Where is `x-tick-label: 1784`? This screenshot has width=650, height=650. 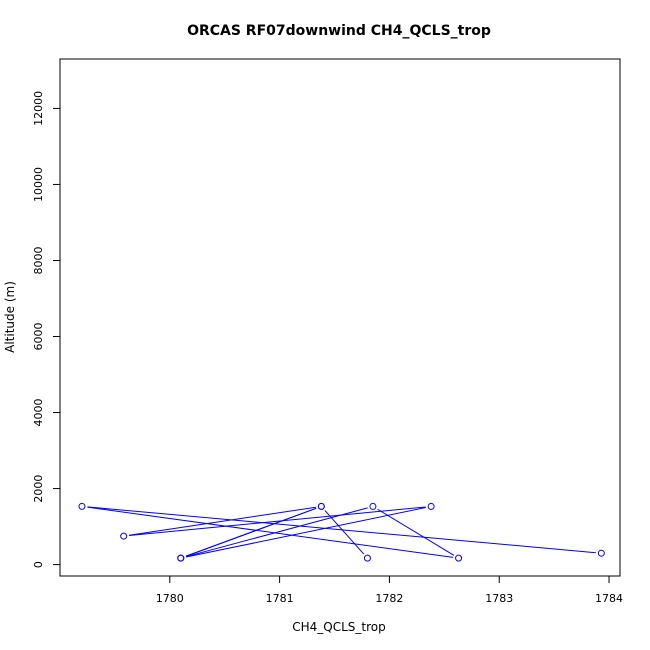 x-tick-label: 1784 is located at coordinates (609, 598).